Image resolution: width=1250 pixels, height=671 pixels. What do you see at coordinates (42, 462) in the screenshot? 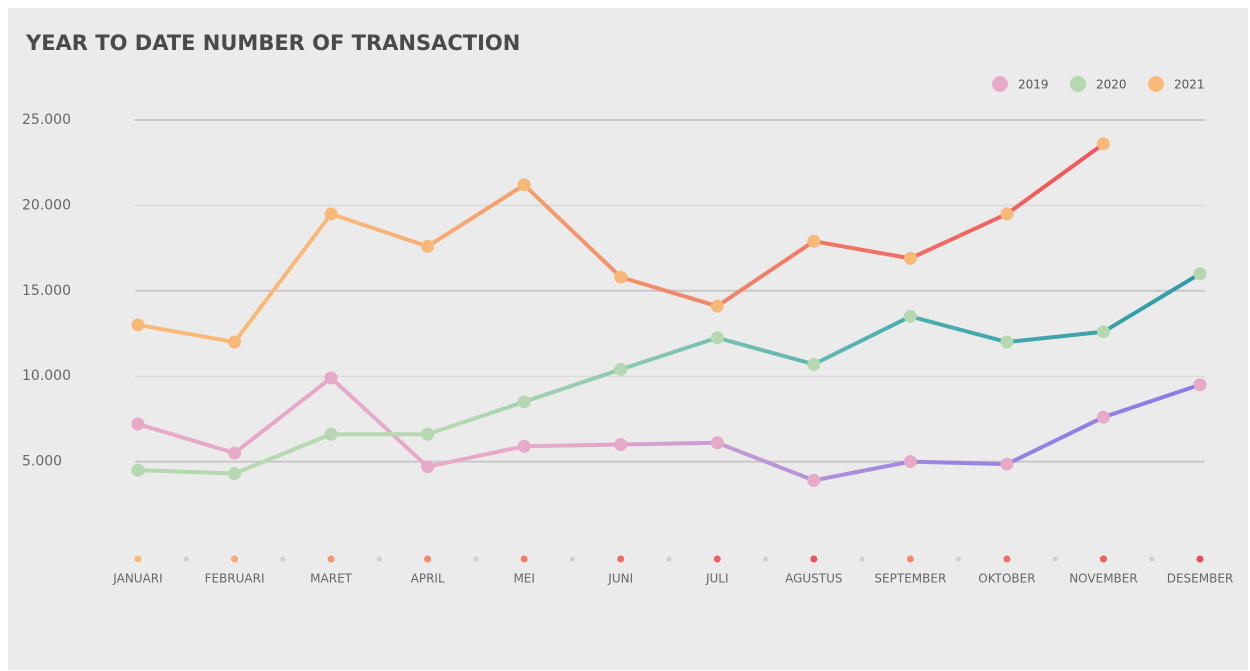
I see `y-tick-label: 5.000` at bounding box center [42, 462].